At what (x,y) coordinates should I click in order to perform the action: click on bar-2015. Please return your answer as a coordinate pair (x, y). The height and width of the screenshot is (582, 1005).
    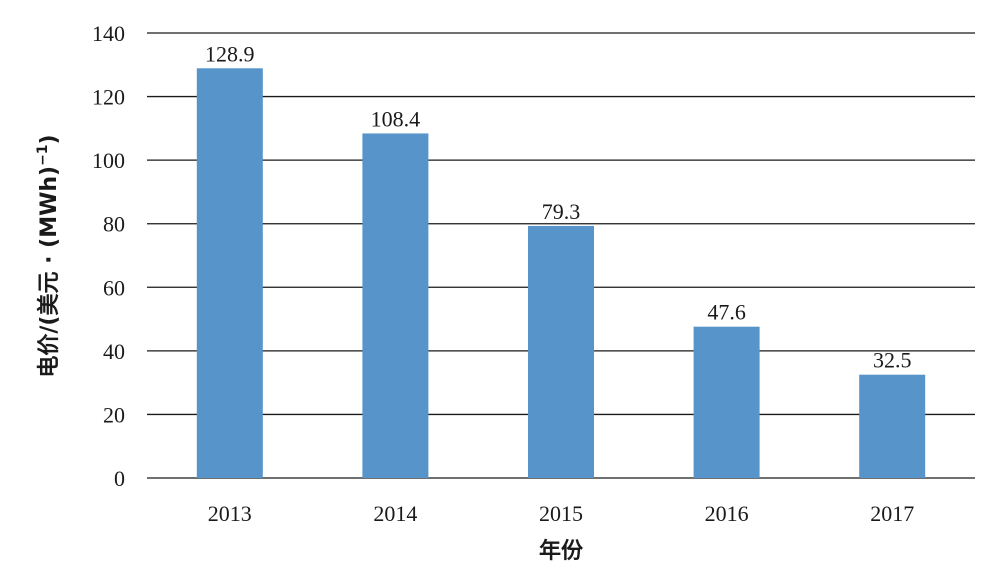
    Looking at the image, I should click on (561, 351).